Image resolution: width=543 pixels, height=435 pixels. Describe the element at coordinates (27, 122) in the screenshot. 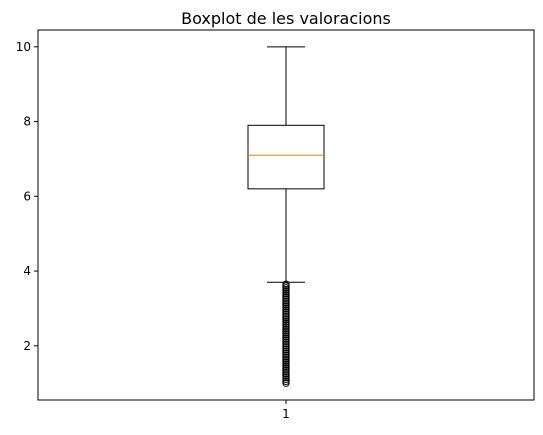

I see `y-tick-label: 8` at that location.